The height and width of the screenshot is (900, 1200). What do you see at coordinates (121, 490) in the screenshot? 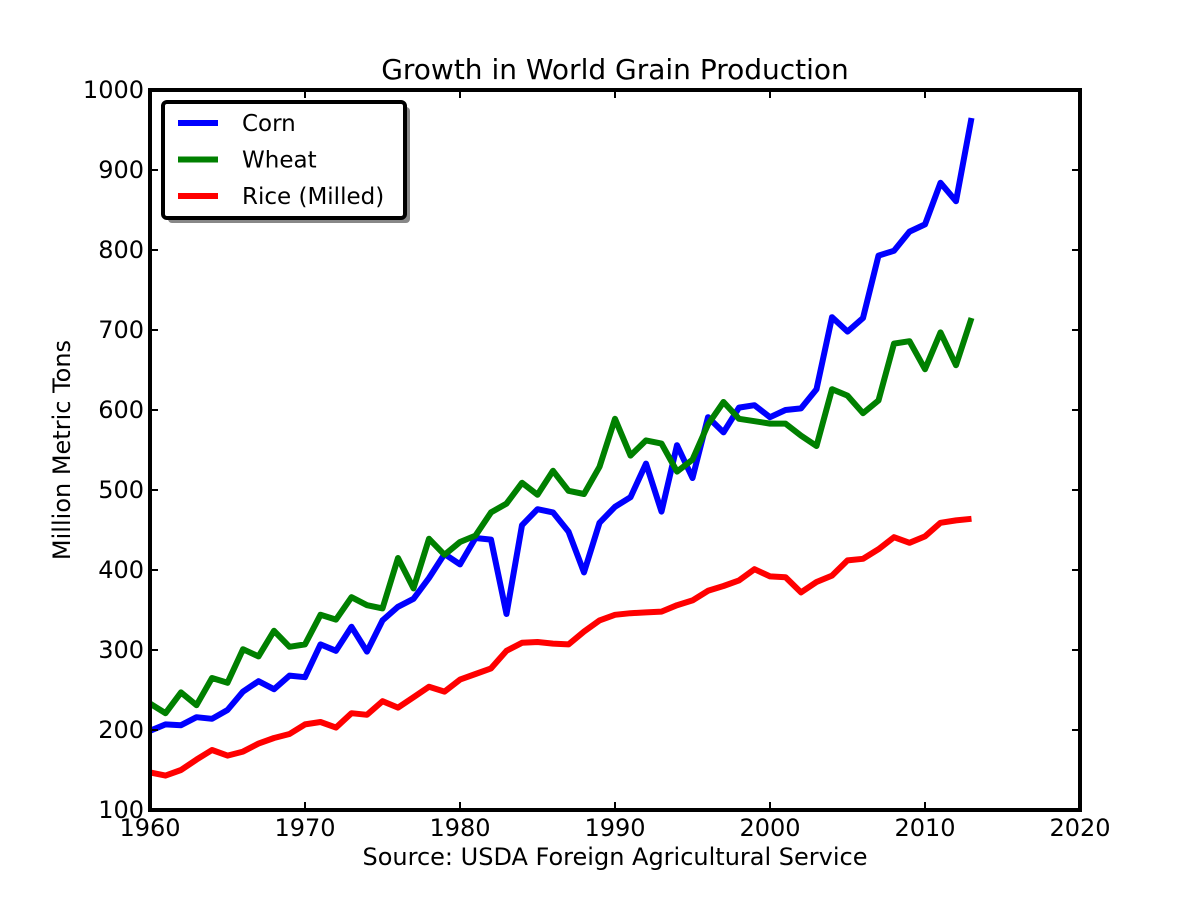
I see `y-tick-label: 500` at bounding box center [121, 490].